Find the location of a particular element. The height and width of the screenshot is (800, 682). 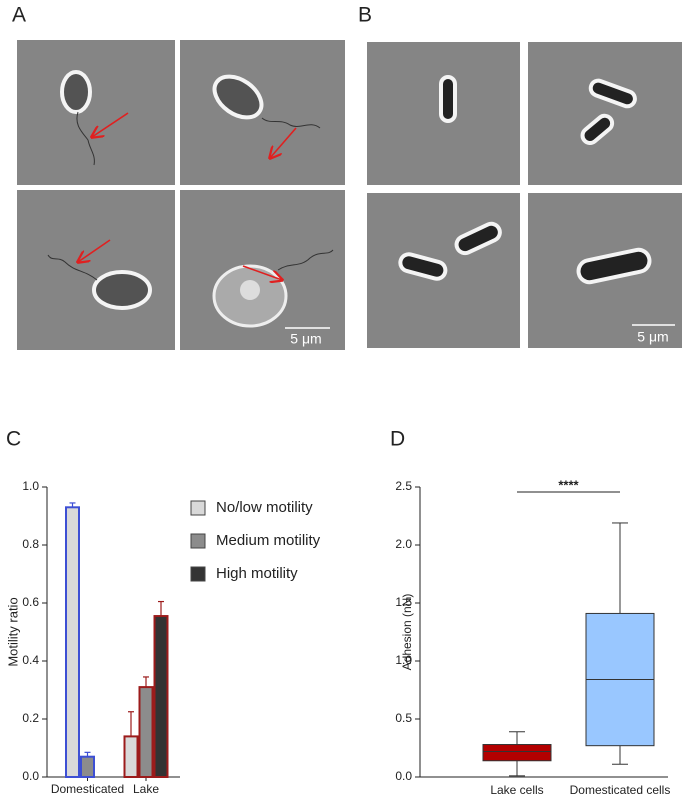

panel-label: B is located at coordinates (365, 15).